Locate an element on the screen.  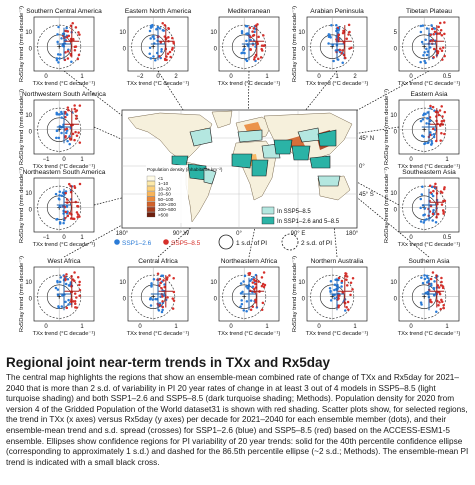
x-tick-label: 0.5 is located at coordinates (447, 238).